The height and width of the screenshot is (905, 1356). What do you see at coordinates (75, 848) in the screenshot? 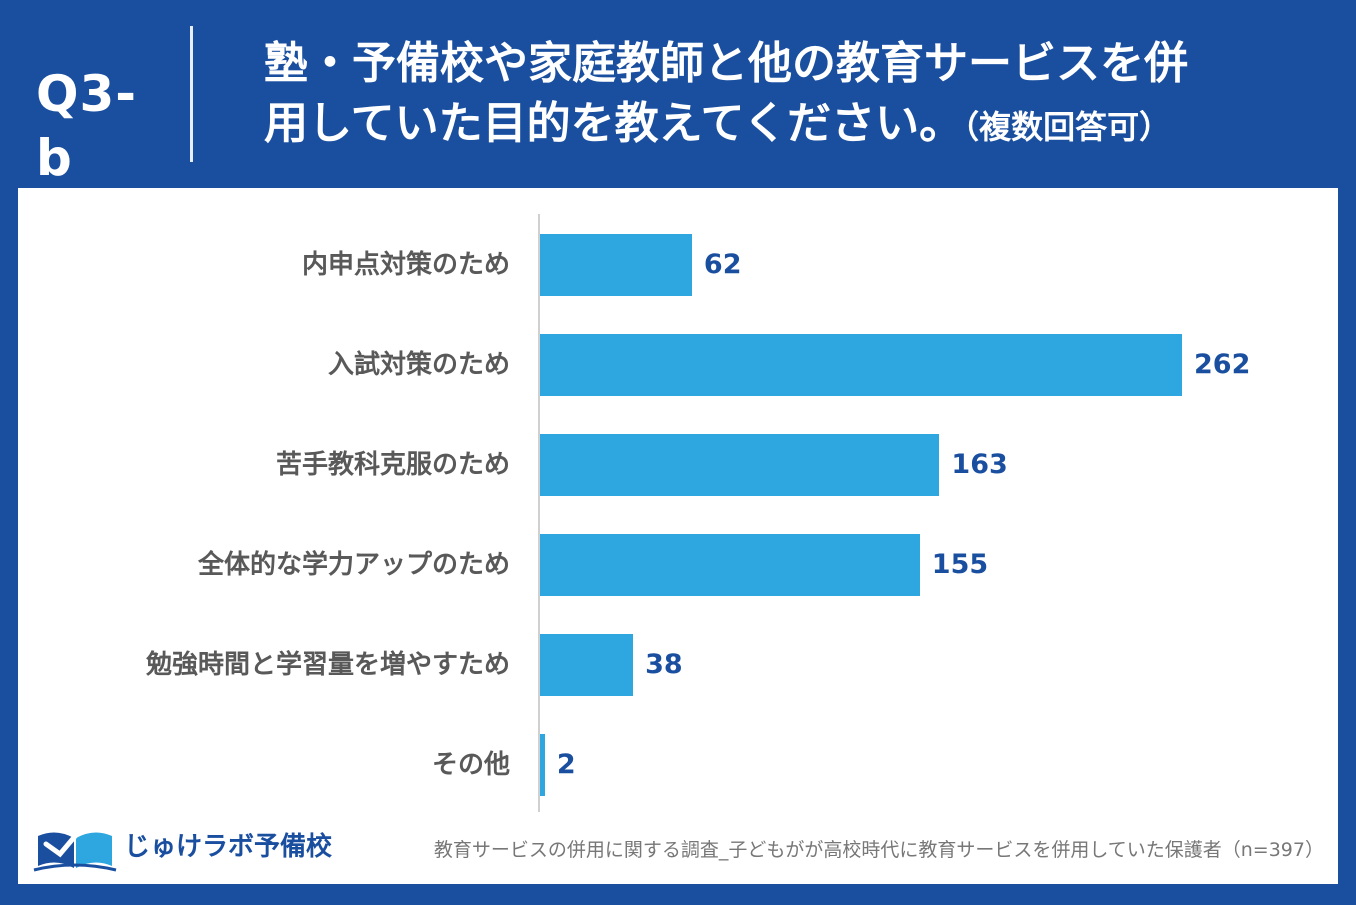
I see `book-logo-icon` at bounding box center [75, 848].